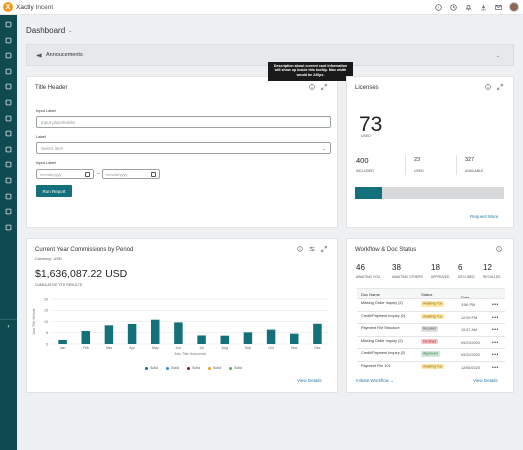  I want to click on initiate-workflow-link: Initiate Workflow ⌄, so click(375, 381).